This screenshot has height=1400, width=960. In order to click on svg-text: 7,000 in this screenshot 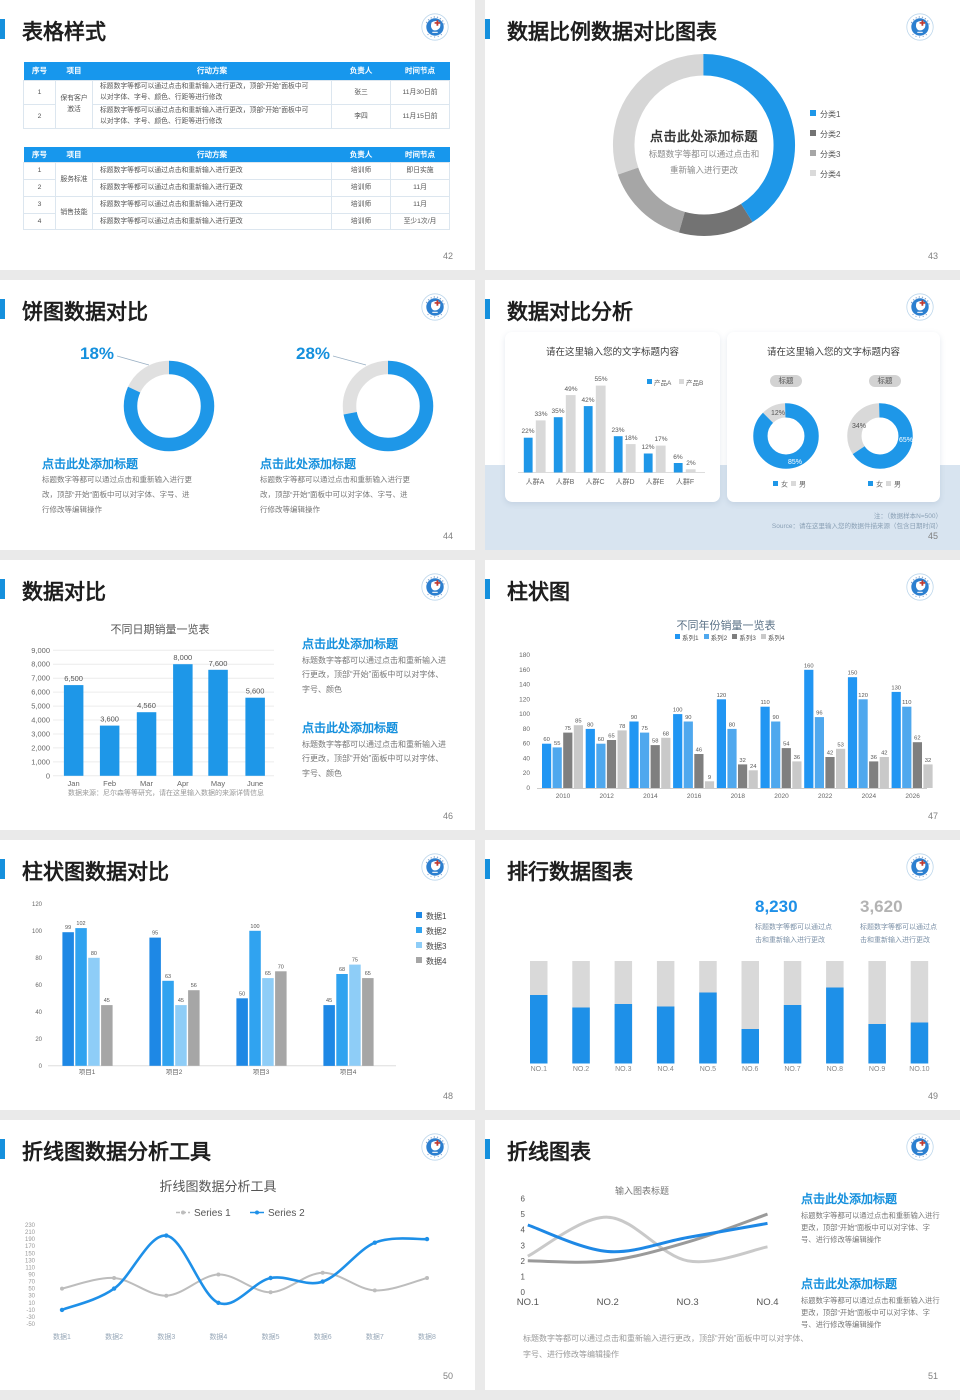, I will do `click(40, 678)`.